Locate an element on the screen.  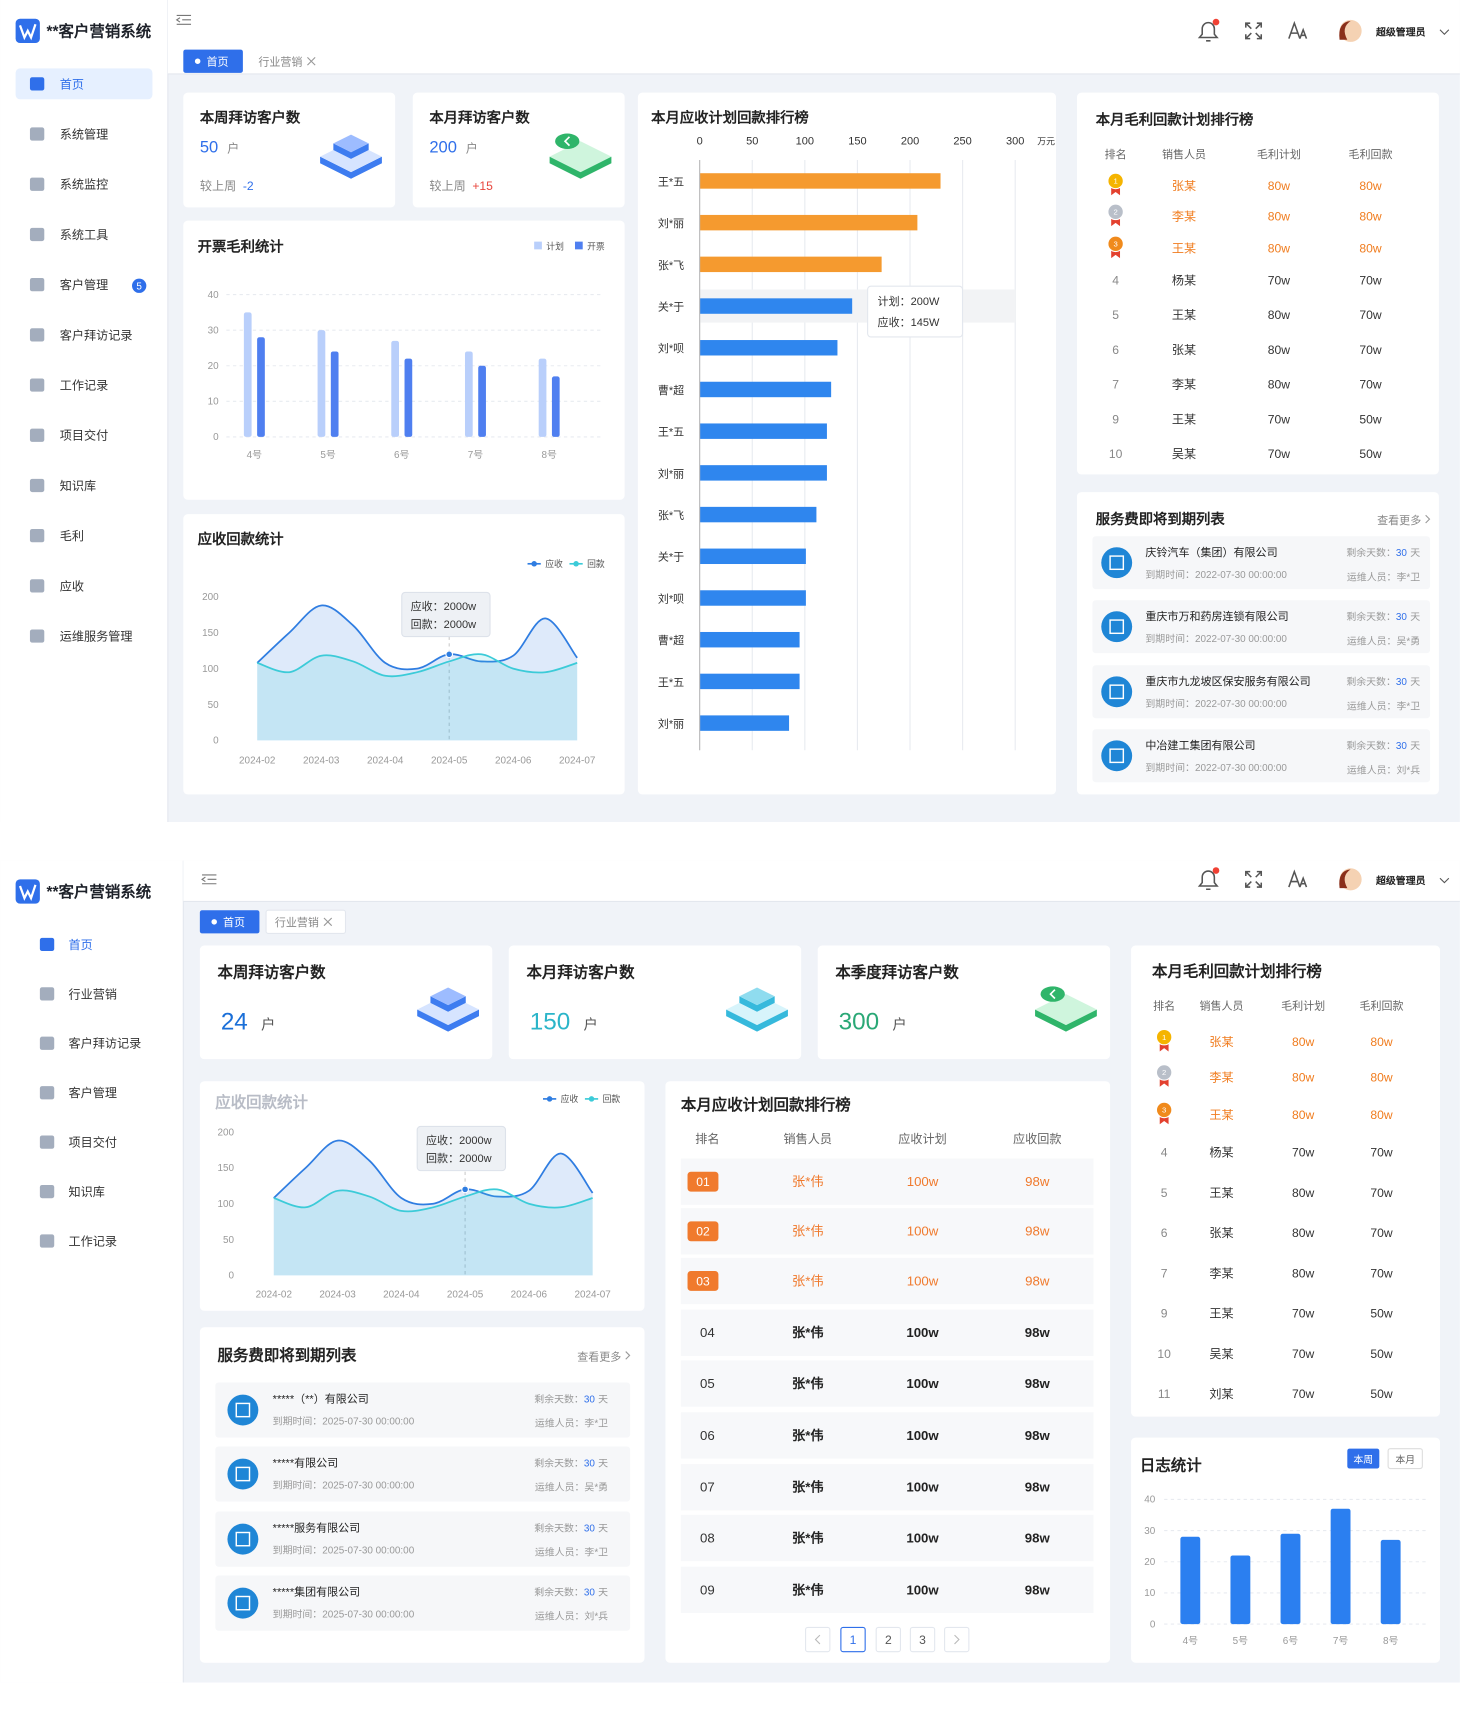
card is located at coordinates (1257, 283).